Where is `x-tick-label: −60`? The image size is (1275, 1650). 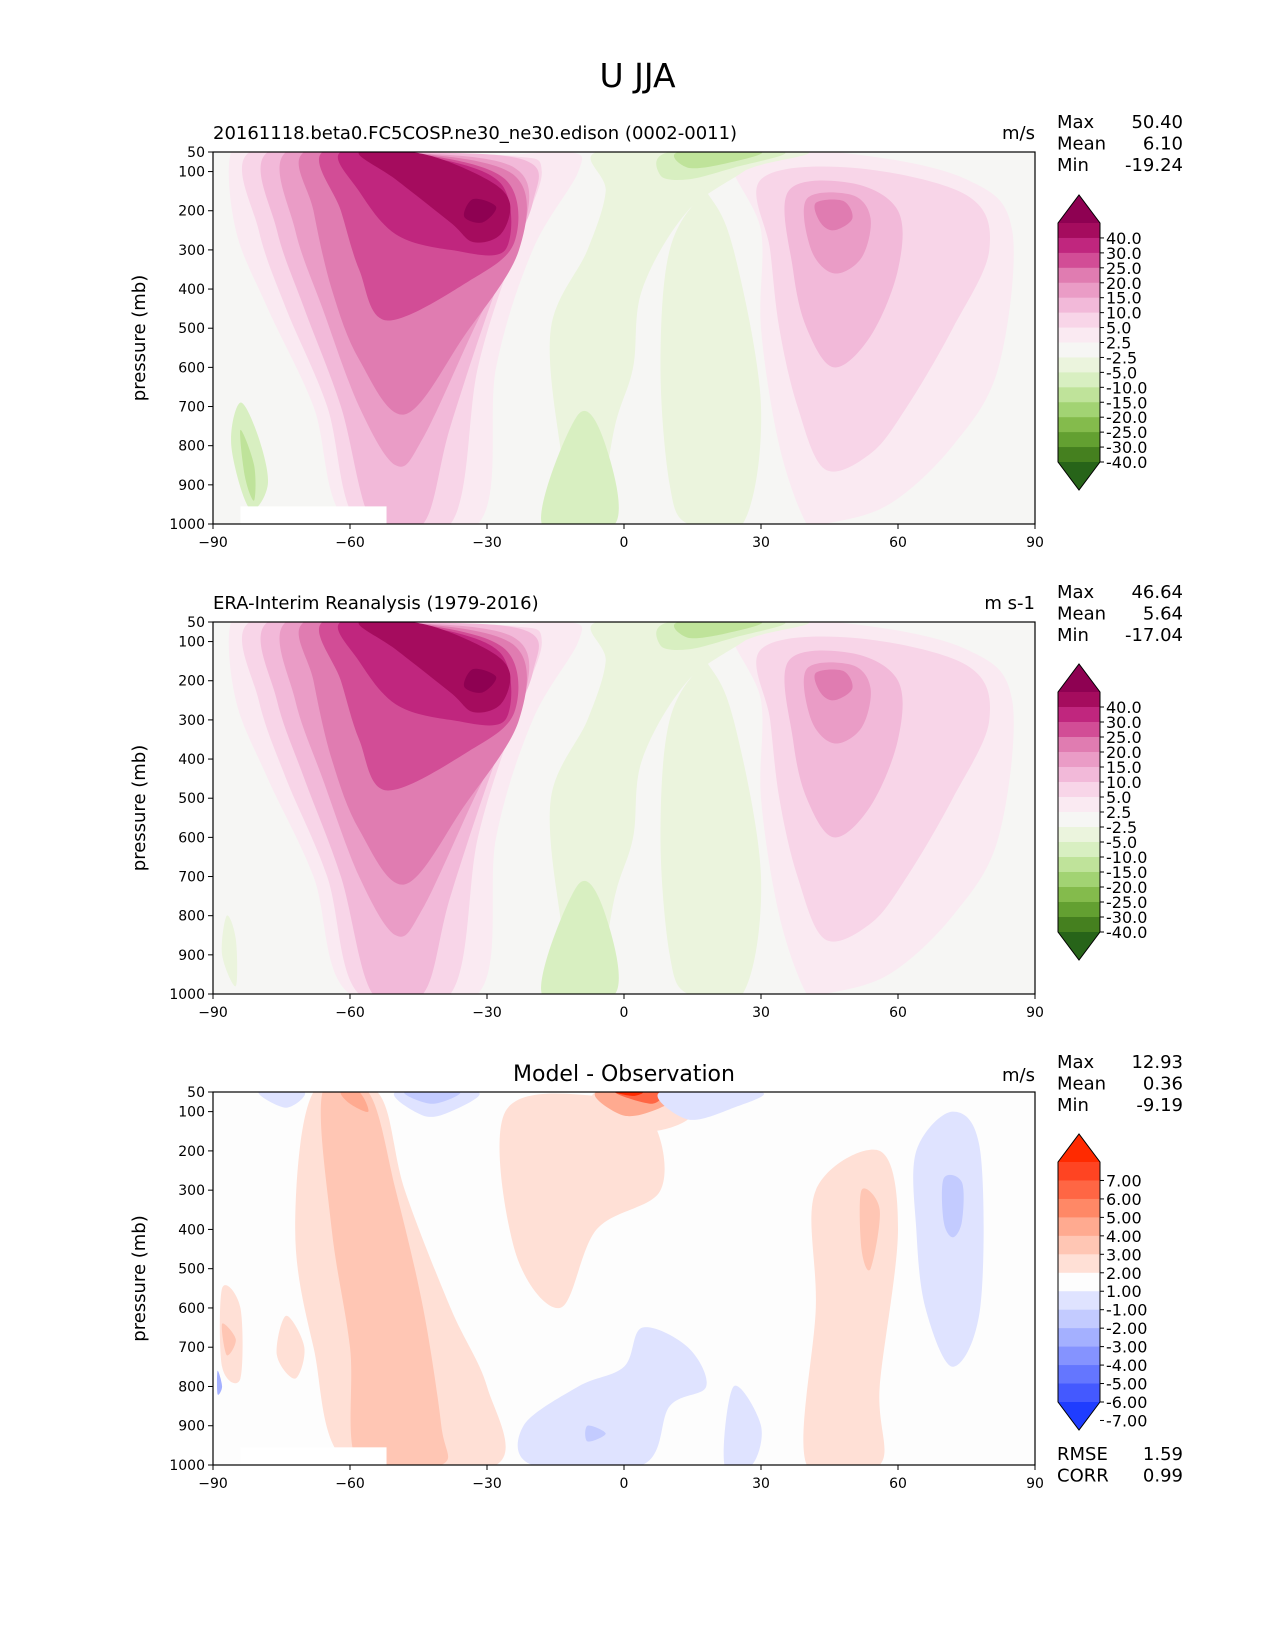
x-tick-label: −60 is located at coordinates (350, 1484).